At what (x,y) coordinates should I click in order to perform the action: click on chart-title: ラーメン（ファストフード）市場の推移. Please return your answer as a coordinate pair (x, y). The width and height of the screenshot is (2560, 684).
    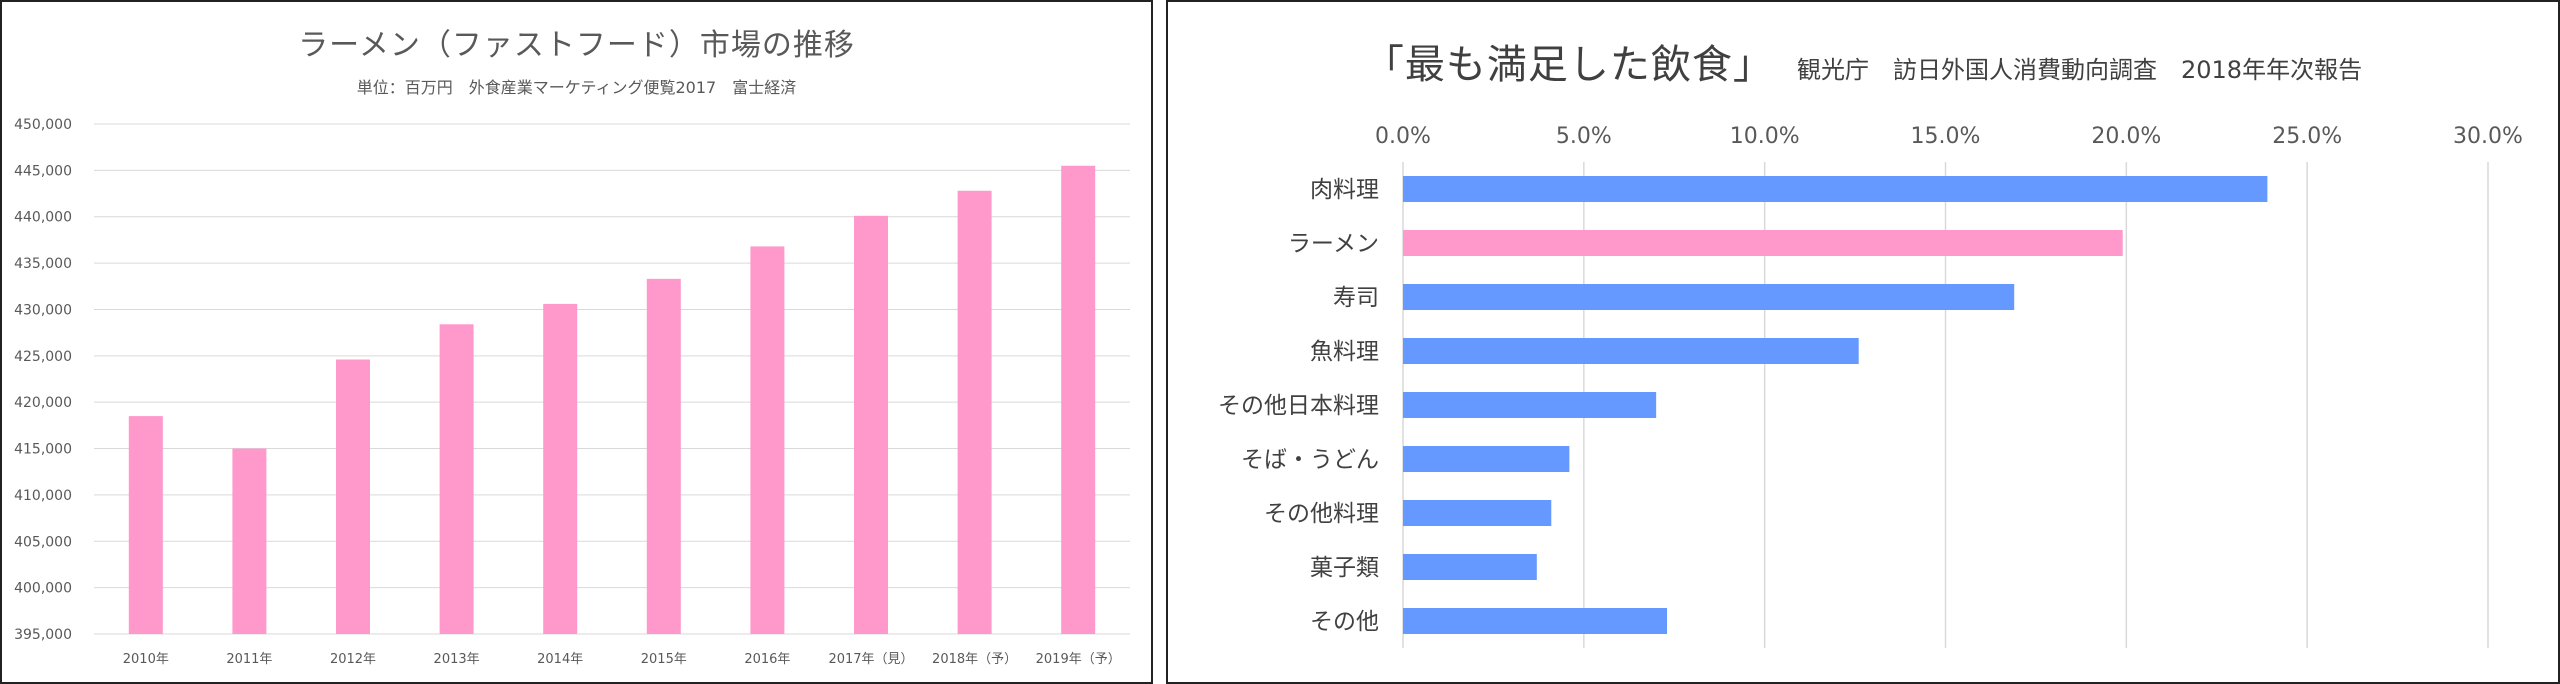
    Looking at the image, I should click on (576, 45).